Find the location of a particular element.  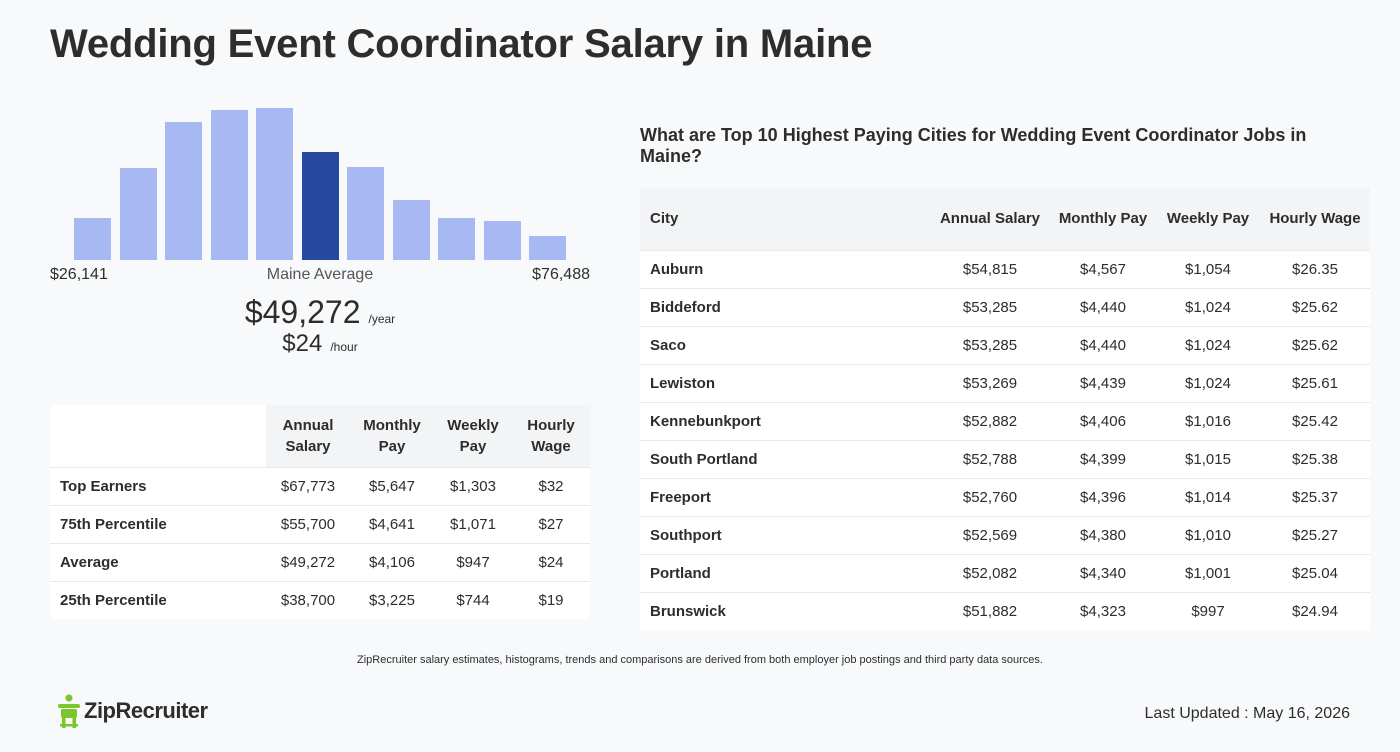

city-row: Lewiston $53,269 $4,439 $1,024 $25.61 is located at coordinates (1005, 382).